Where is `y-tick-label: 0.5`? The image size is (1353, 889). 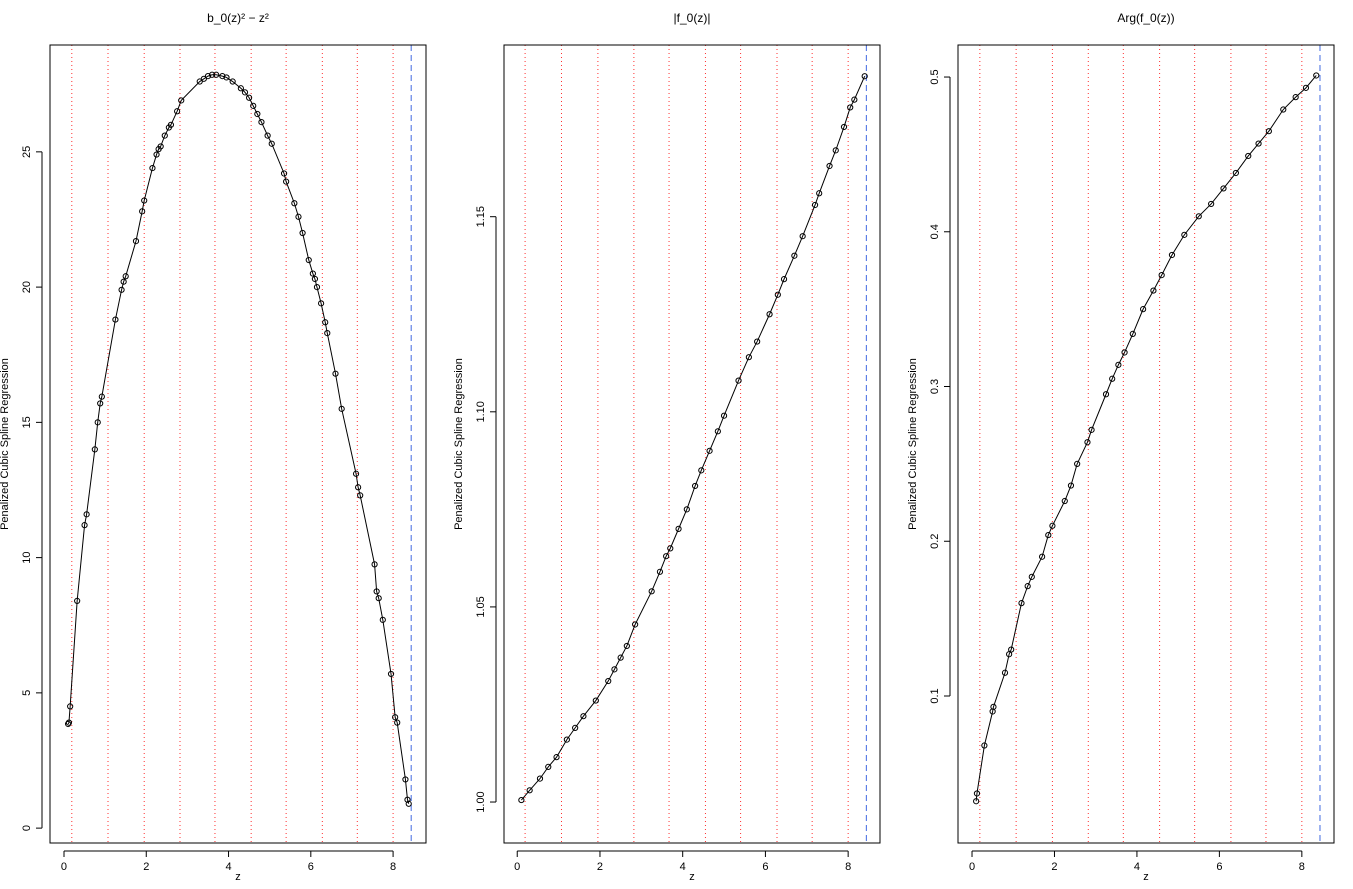 y-tick-label: 0.5 is located at coordinates (935, 76).